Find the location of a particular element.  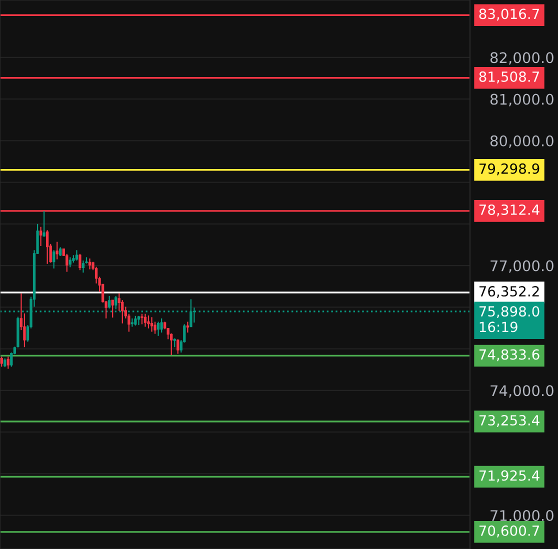

ref-line-label: 70,600.7 is located at coordinates (509, 531).